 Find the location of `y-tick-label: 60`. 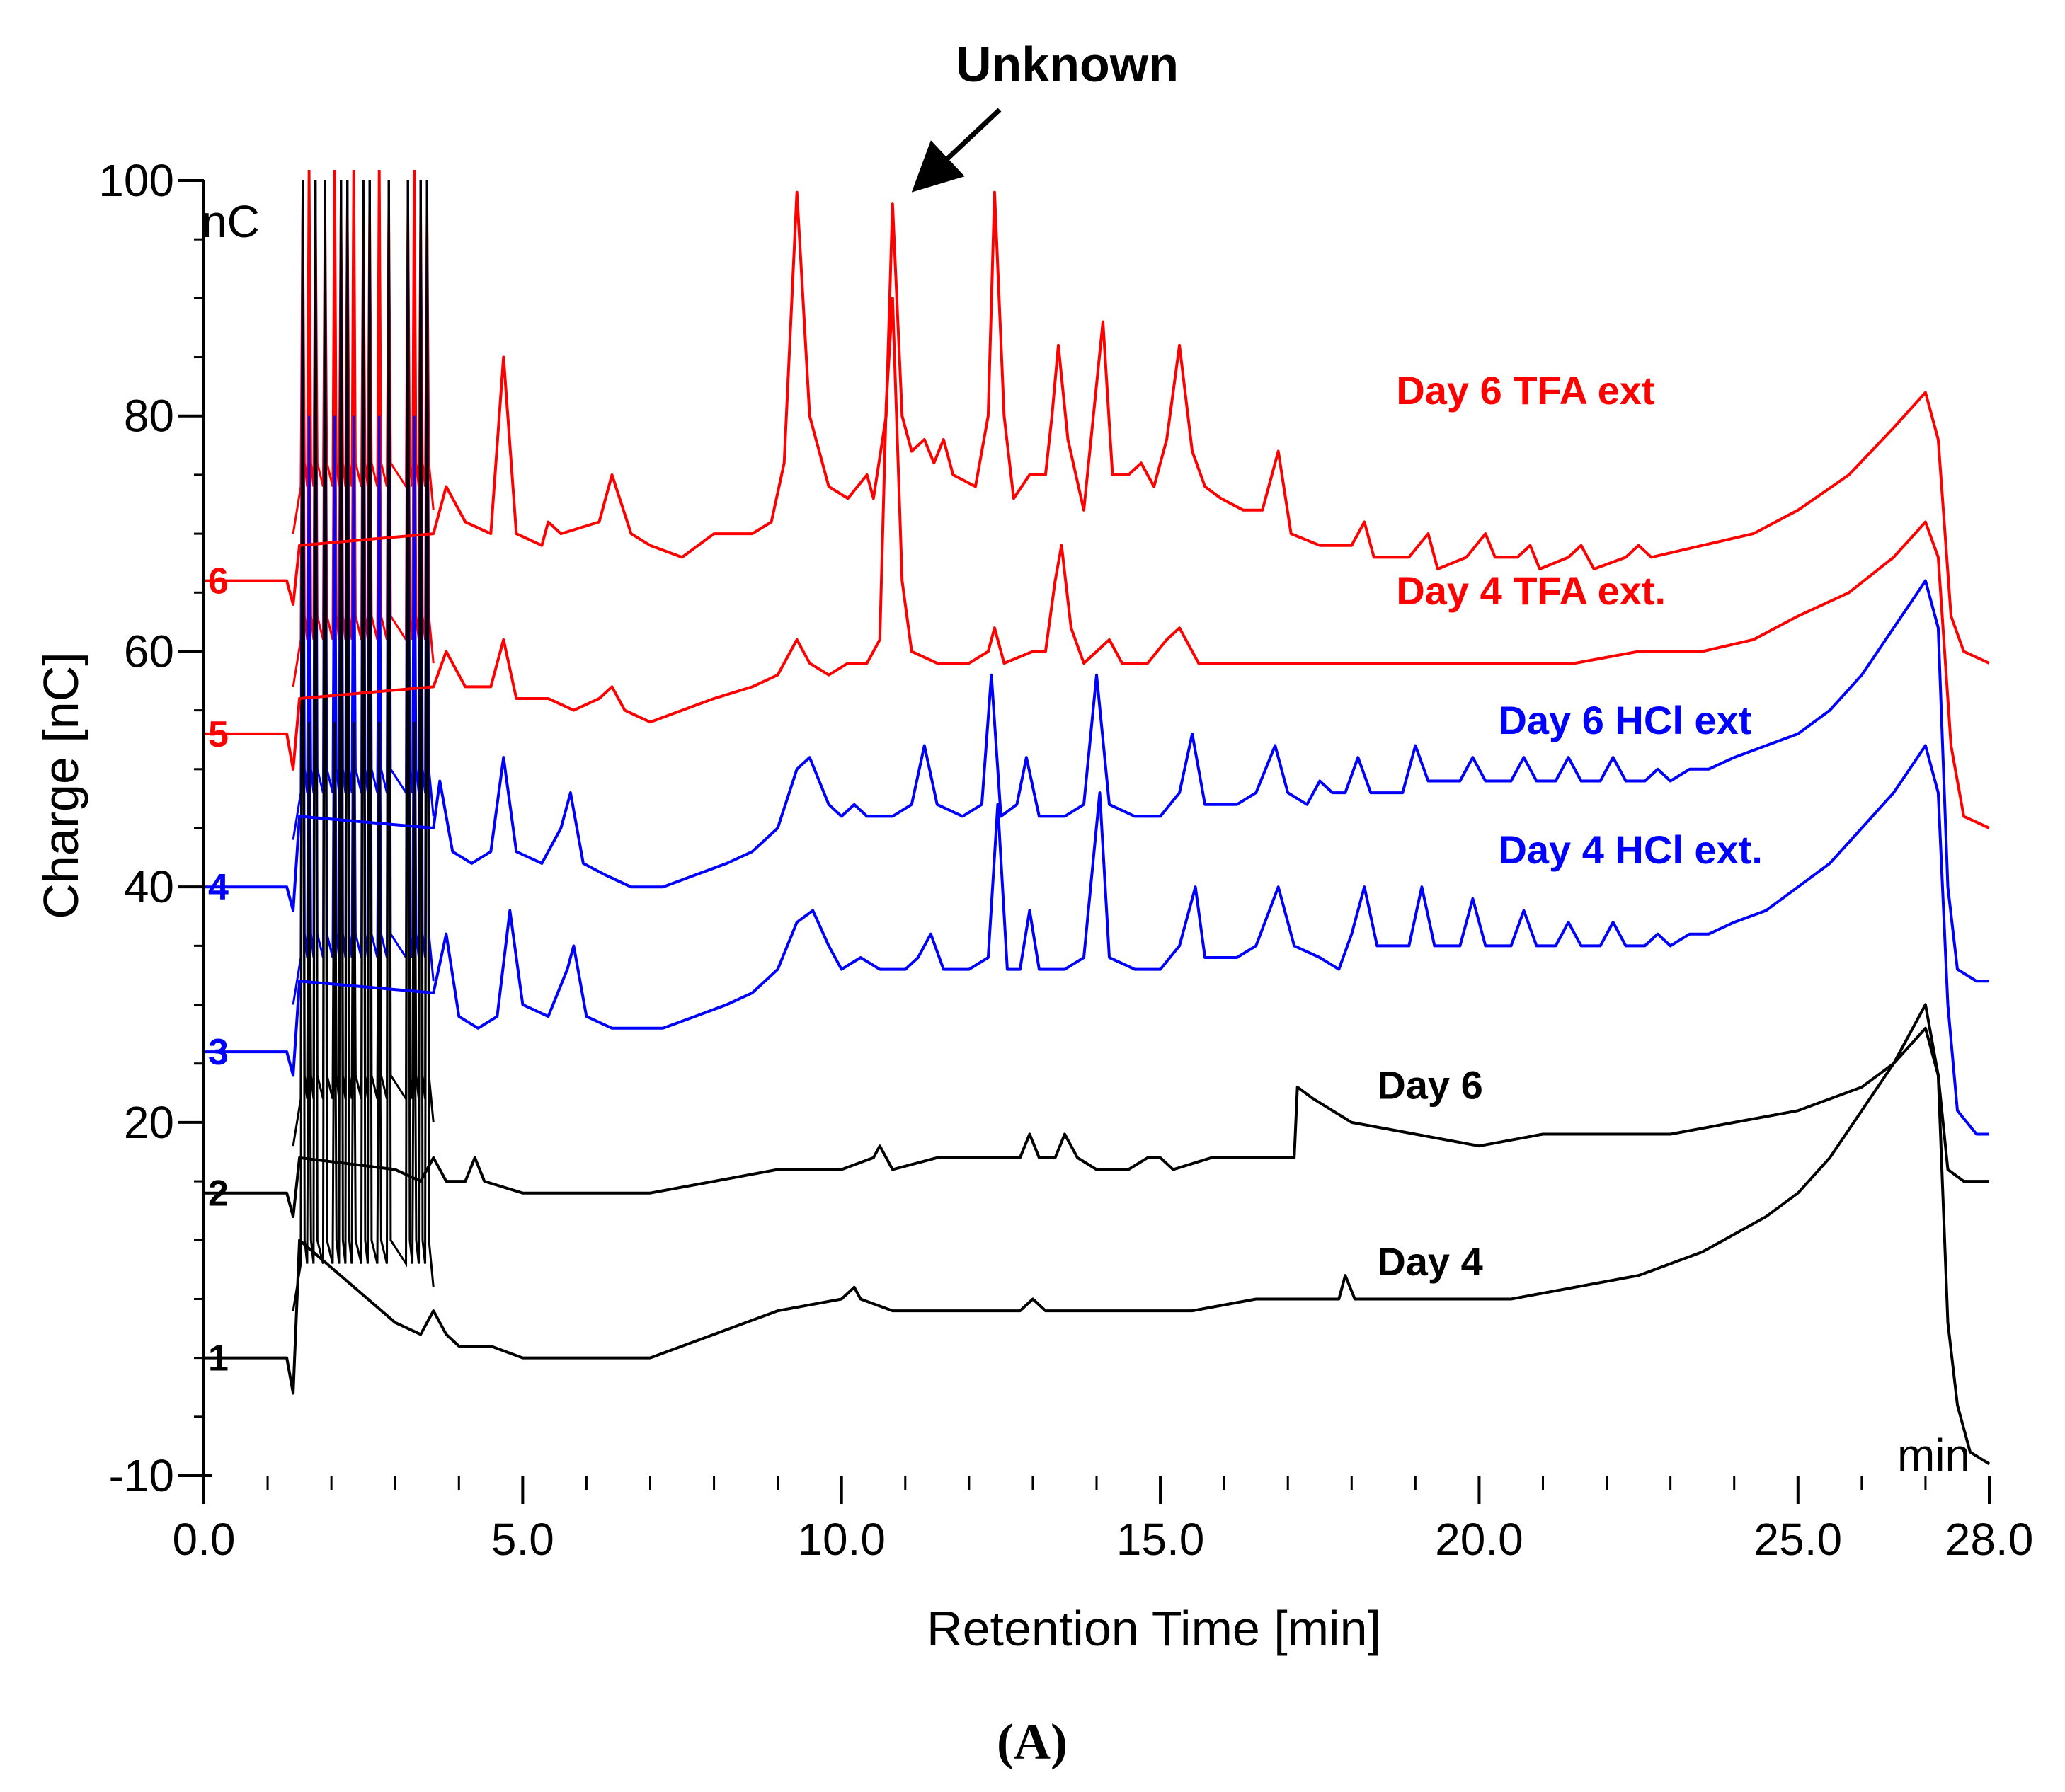

y-tick-label: 60 is located at coordinates (149, 652).